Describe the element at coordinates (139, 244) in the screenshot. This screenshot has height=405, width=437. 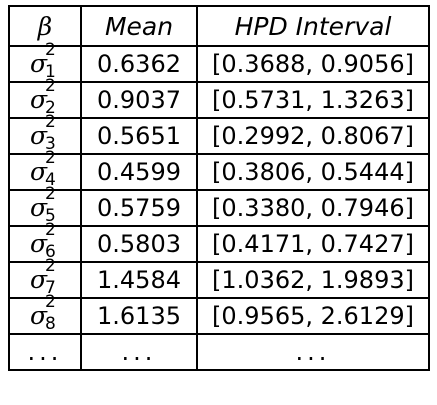
I see `mean-cell: 0.5803` at that location.